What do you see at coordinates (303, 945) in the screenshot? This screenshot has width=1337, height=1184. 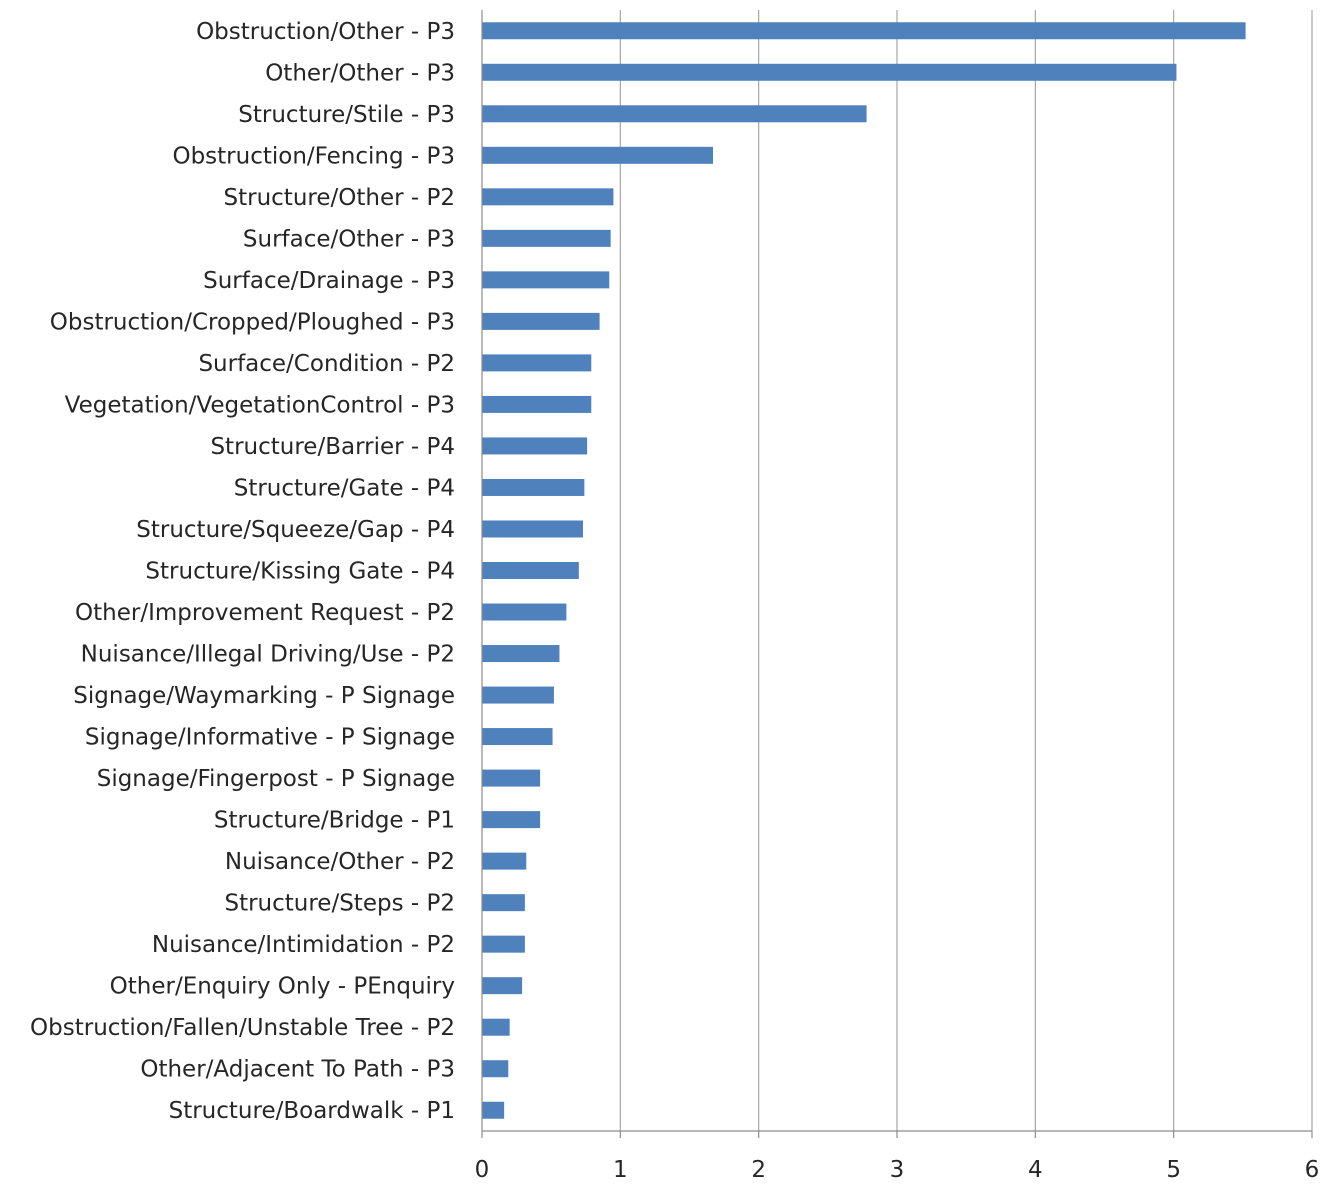 I see `category-label: Nuisance/Intimidation - P2` at bounding box center [303, 945].